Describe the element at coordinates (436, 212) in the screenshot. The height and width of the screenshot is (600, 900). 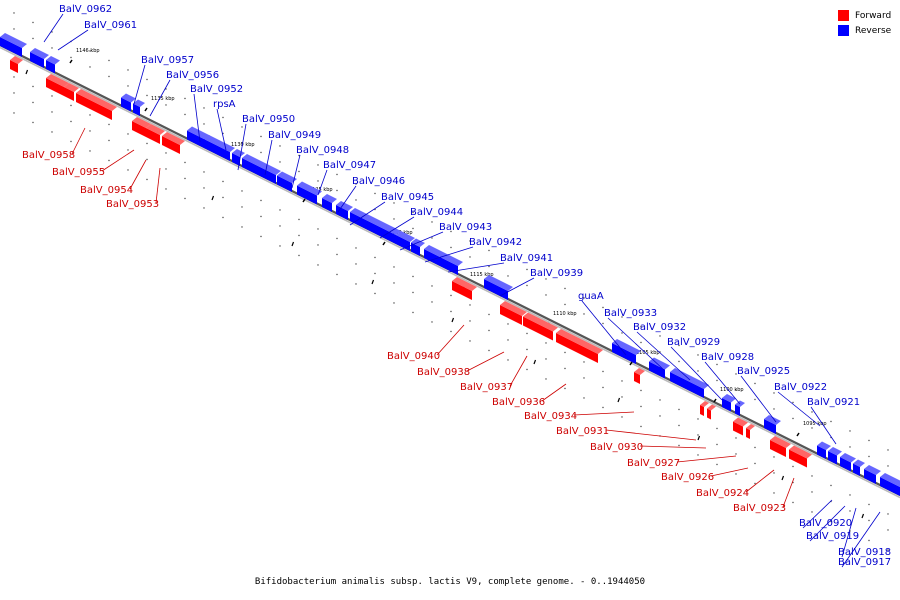
I see `reverse-gene-label: BalV_0944` at that location.